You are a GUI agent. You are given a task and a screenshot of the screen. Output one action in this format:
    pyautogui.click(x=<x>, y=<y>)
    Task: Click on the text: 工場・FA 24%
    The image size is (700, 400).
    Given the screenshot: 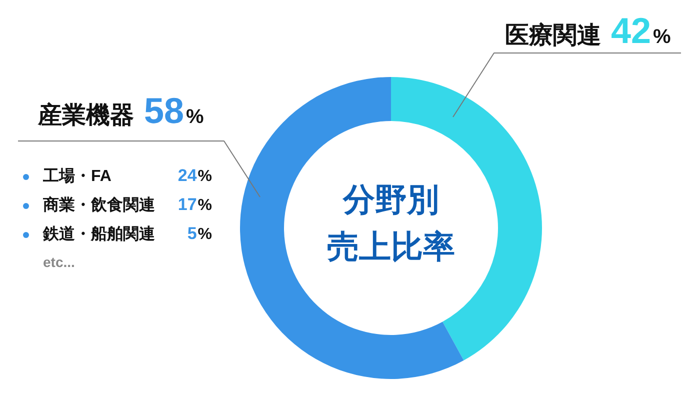 What is the action you would take?
    pyautogui.click(x=127, y=175)
    